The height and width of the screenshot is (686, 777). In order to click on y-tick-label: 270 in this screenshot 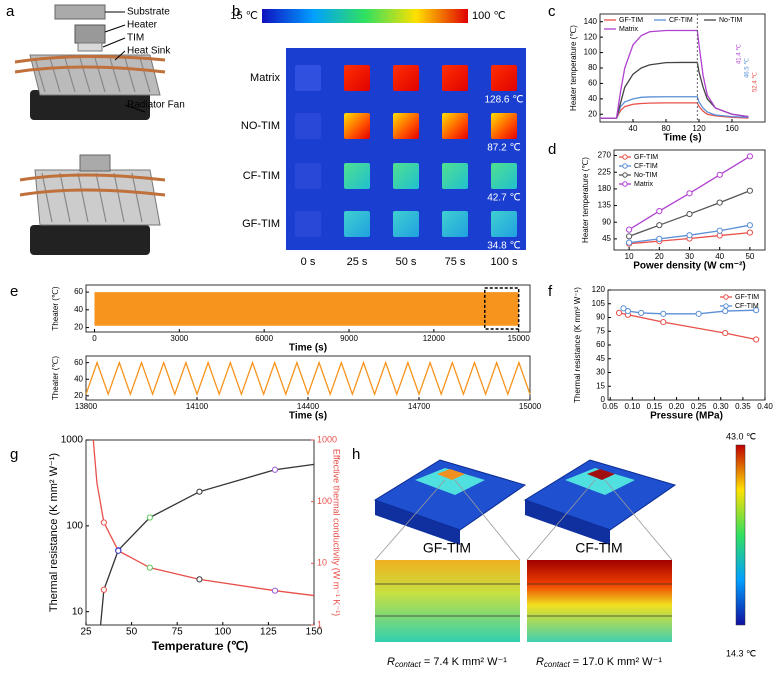, I will do `click(605, 155)`.